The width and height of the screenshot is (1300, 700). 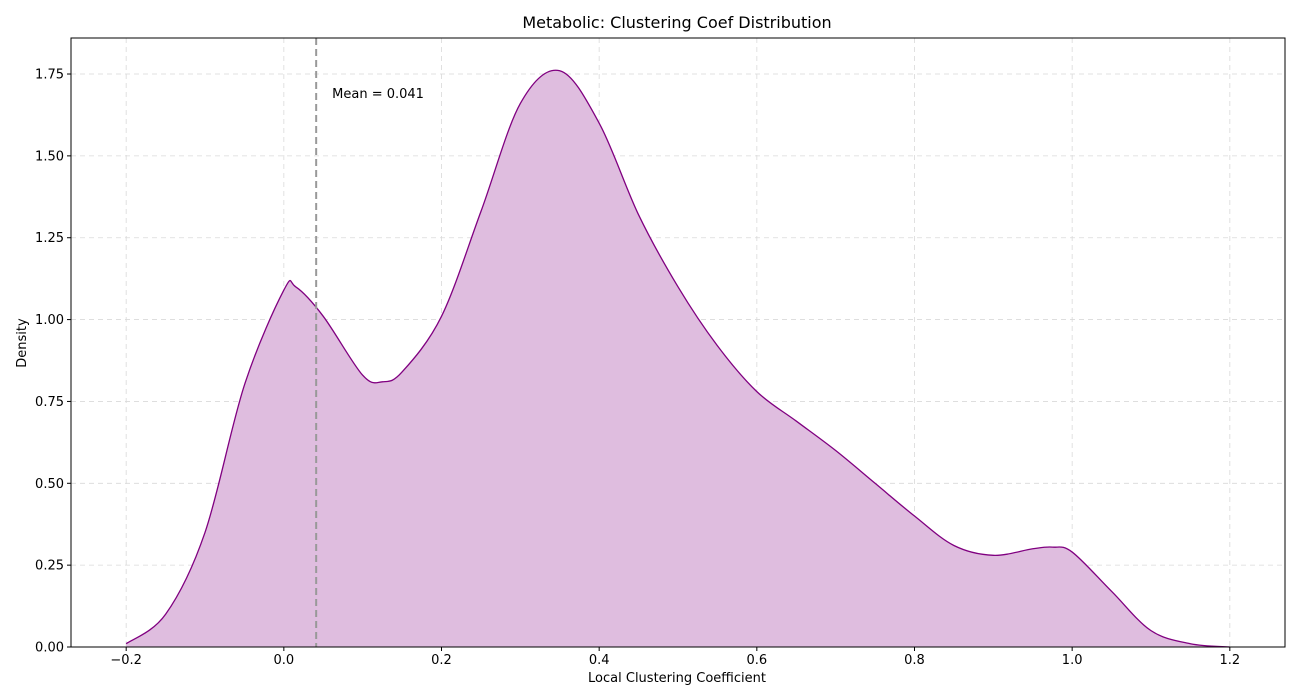 What do you see at coordinates (1072, 660) in the screenshot?
I see `x-tick-label: 1.0` at bounding box center [1072, 660].